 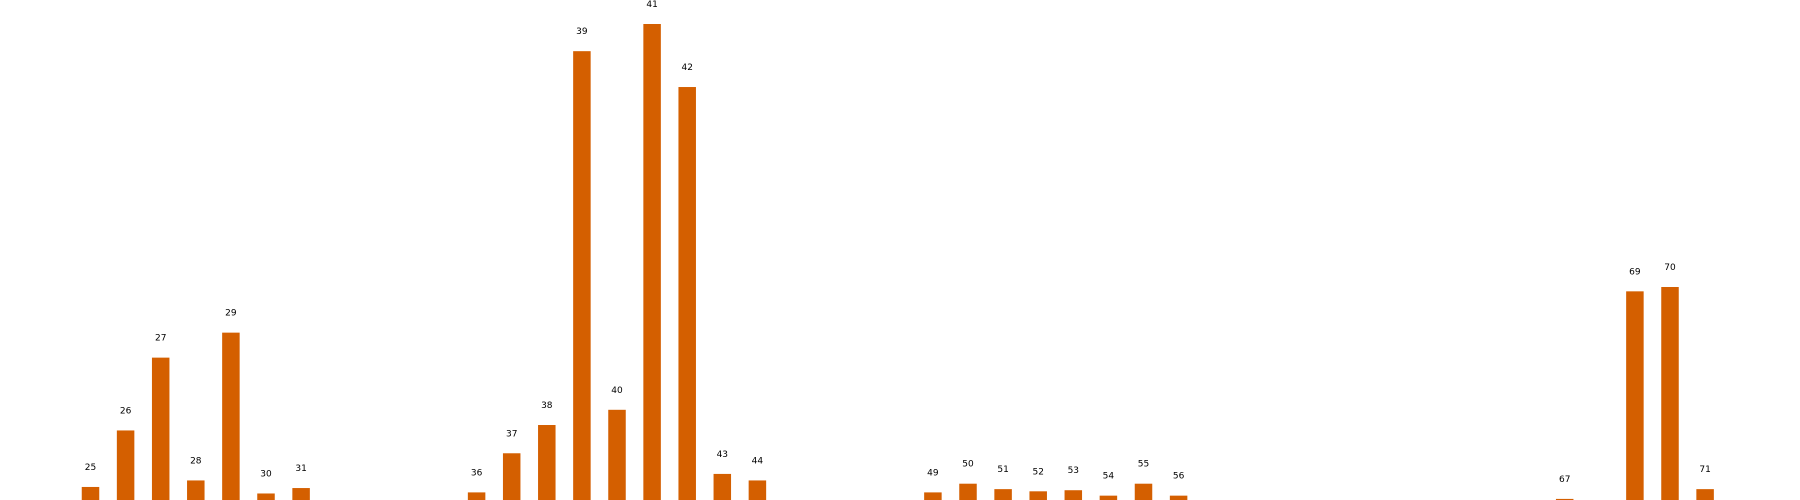 I want to click on bar-label-55: 55, so click(x=1143, y=465).